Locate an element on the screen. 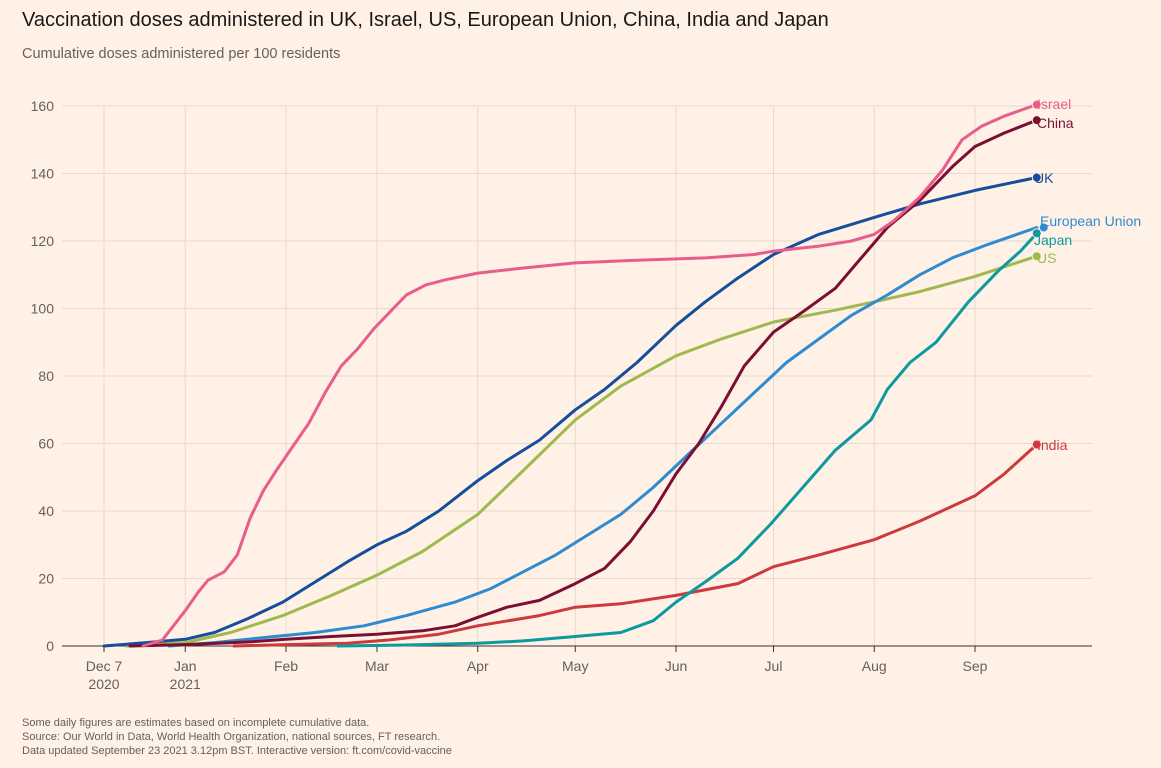 The height and width of the screenshot is (768, 1161). x-tick-label: Feb is located at coordinates (286, 666).